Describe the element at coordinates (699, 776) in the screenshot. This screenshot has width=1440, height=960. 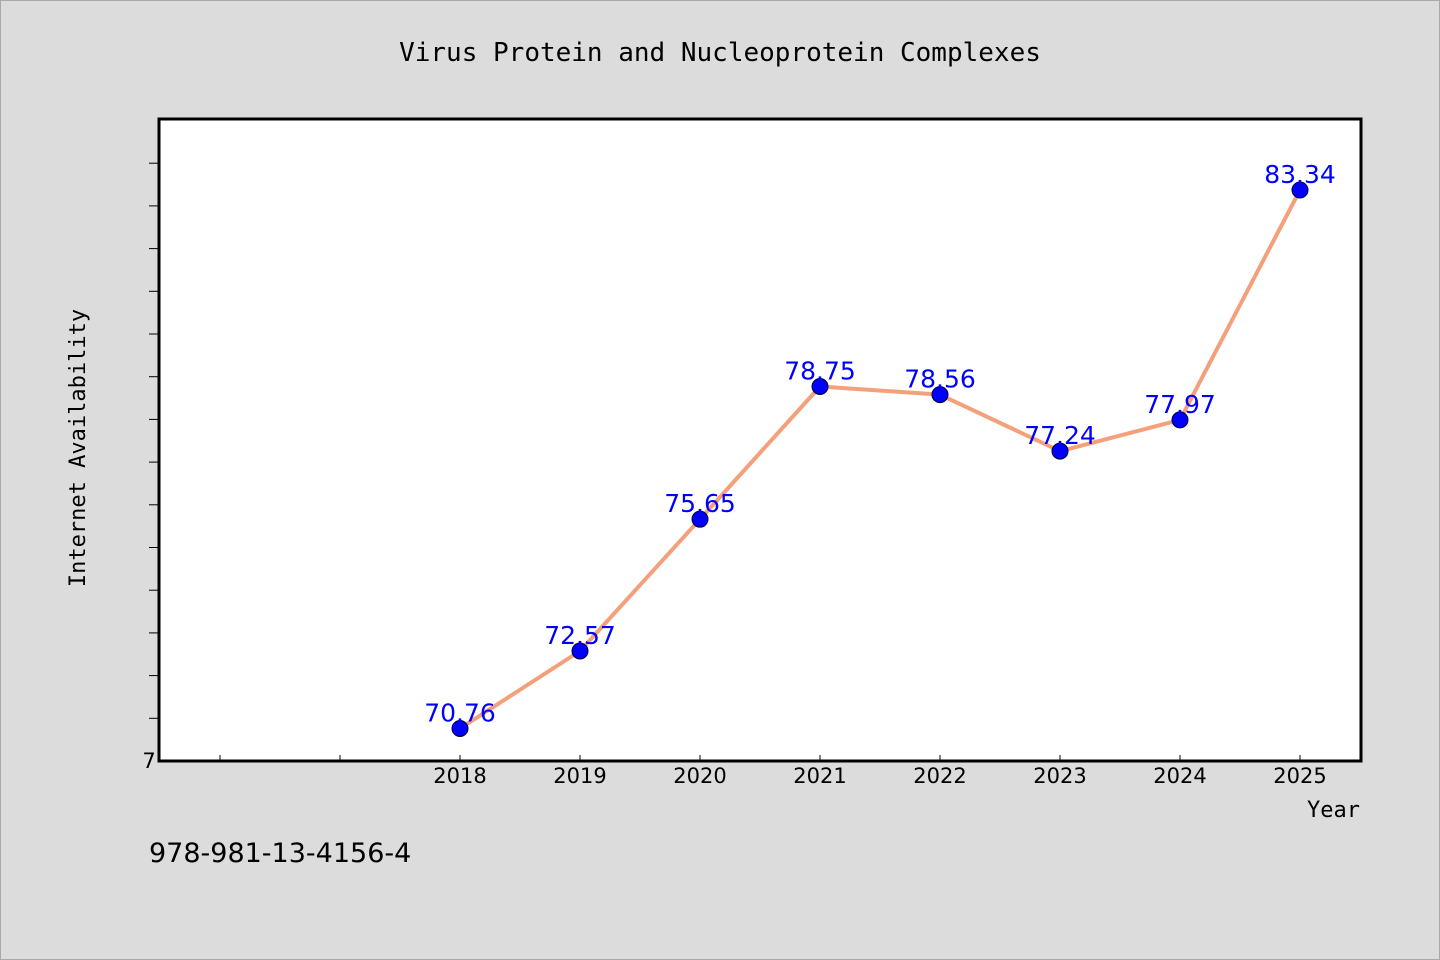
I see `x-tick-label: 2020` at that location.